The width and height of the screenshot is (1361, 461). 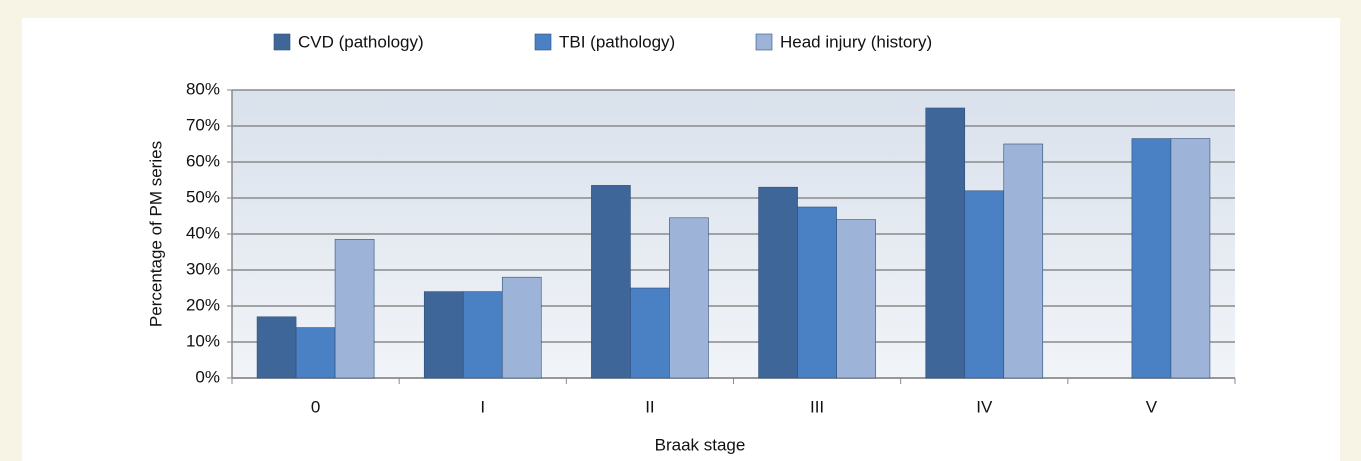 What do you see at coordinates (155, 234) in the screenshot?
I see `y-axis-title: Percentage of PM series` at bounding box center [155, 234].